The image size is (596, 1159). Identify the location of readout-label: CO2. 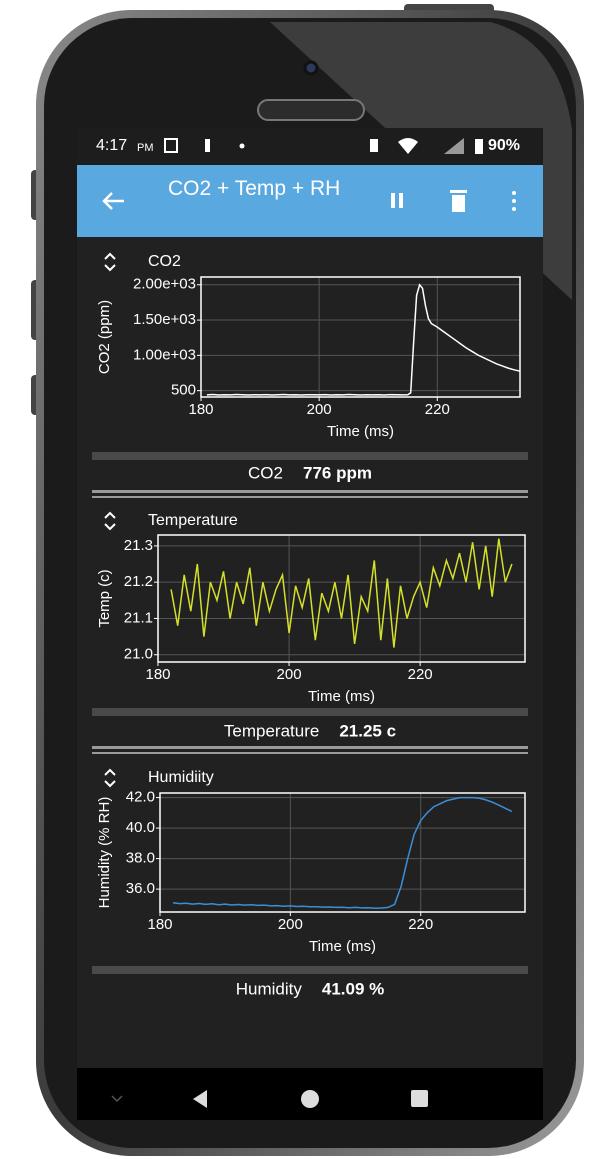
(265, 472).